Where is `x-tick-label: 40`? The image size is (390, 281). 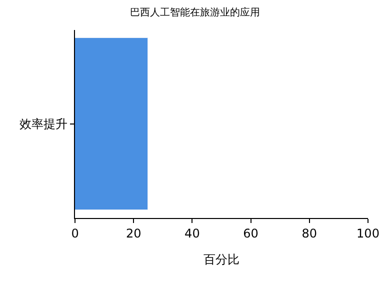
x-tick-label: 40 is located at coordinates (192, 233).